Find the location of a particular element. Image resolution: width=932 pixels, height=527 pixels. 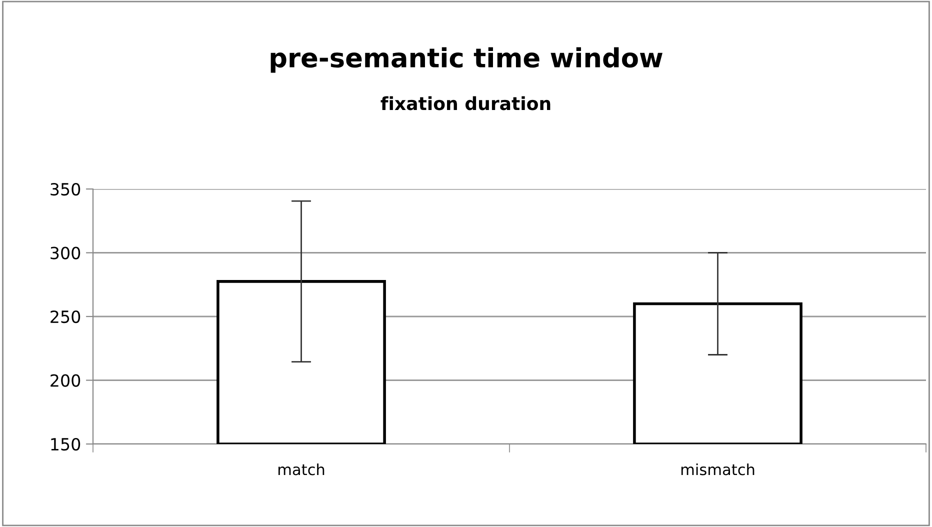

chart-title: pre-semantic time window is located at coordinates (466, 60).